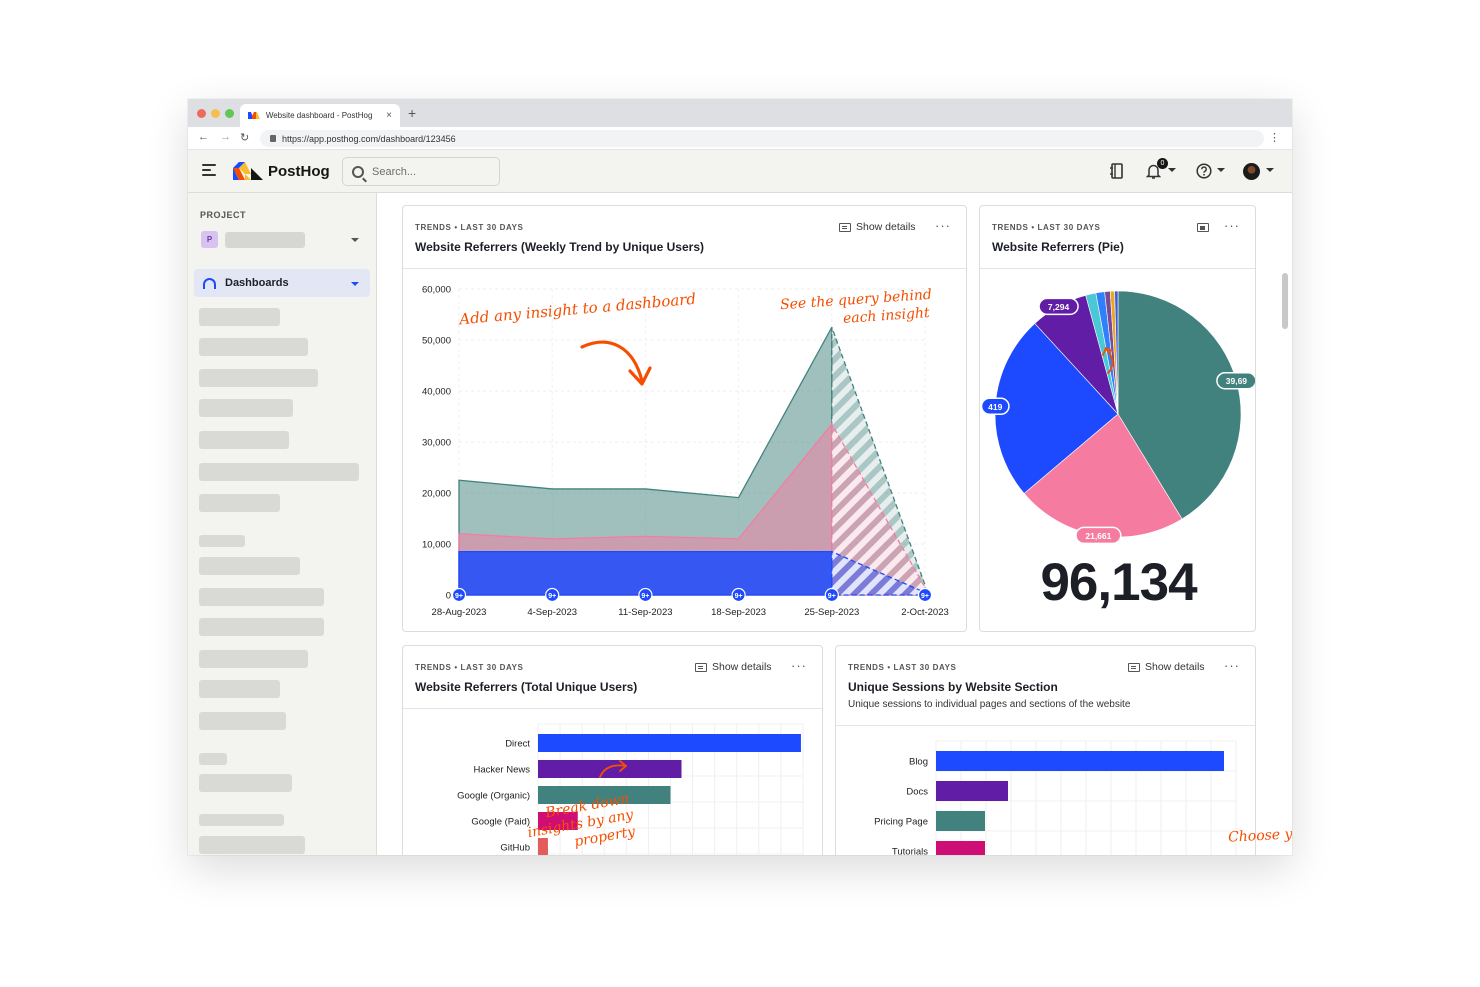 The image size is (1480, 987). I want to click on forward-button: →, so click(225, 137).